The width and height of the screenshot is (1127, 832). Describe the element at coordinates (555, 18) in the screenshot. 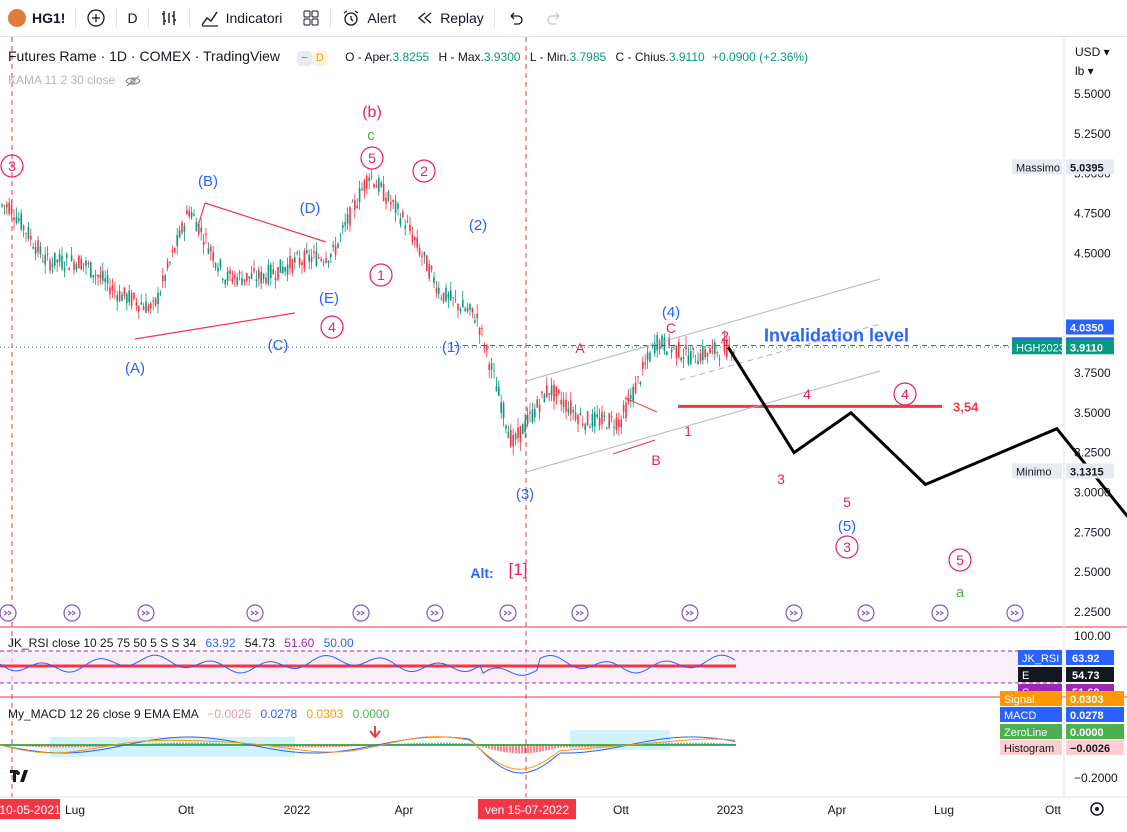

I see `redo-button` at that location.